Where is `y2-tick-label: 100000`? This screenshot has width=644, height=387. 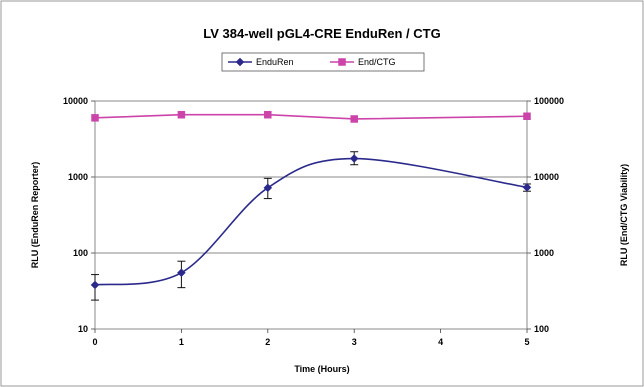 y2-tick-label: 100000 is located at coordinates (549, 101).